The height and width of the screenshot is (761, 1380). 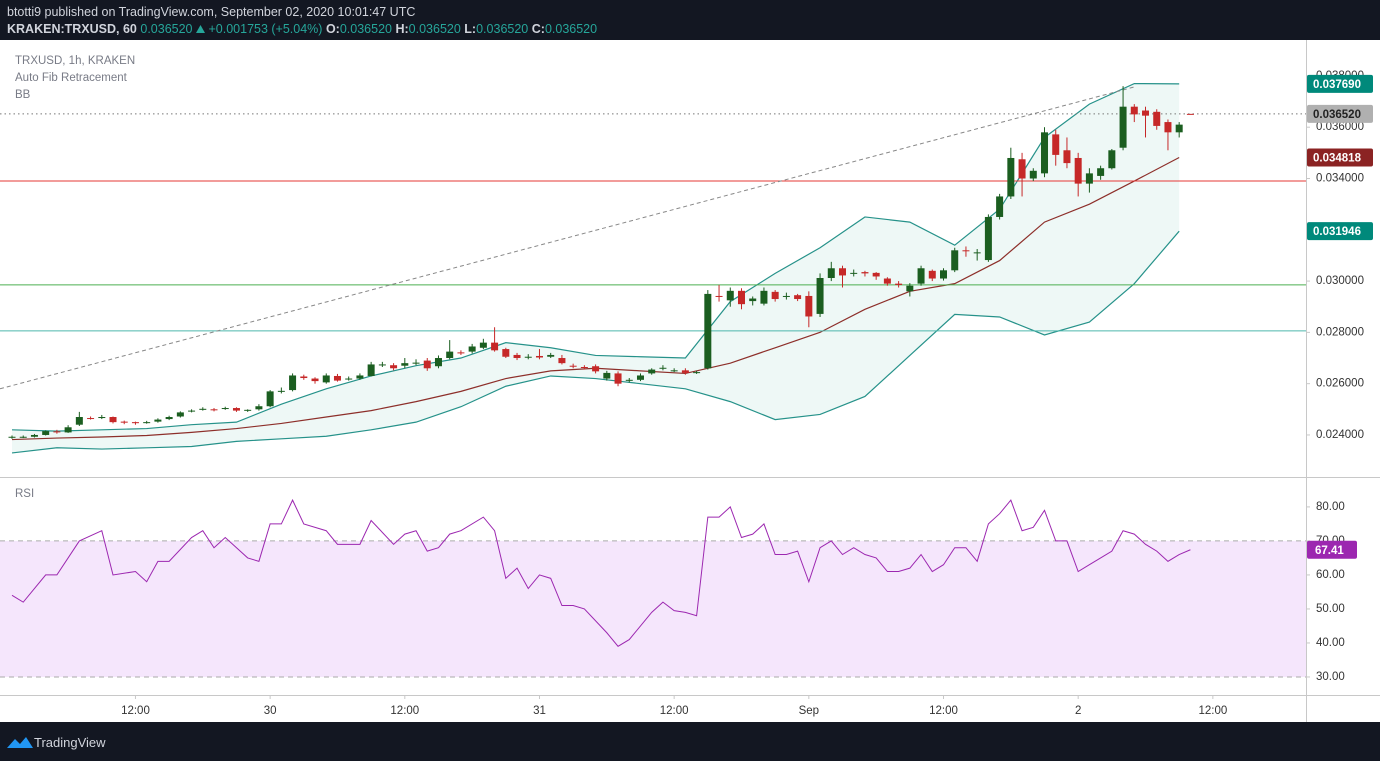 I want to click on y-tick-label: 0.026000, so click(x=1340, y=384).